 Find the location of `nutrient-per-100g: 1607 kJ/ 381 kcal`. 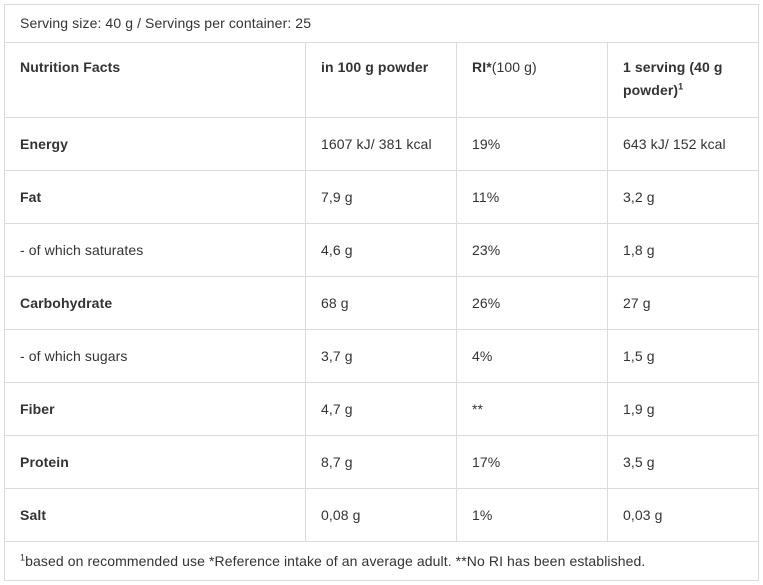

nutrient-per-100g: 1607 kJ/ 381 kcal is located at coordinates (381, 144).